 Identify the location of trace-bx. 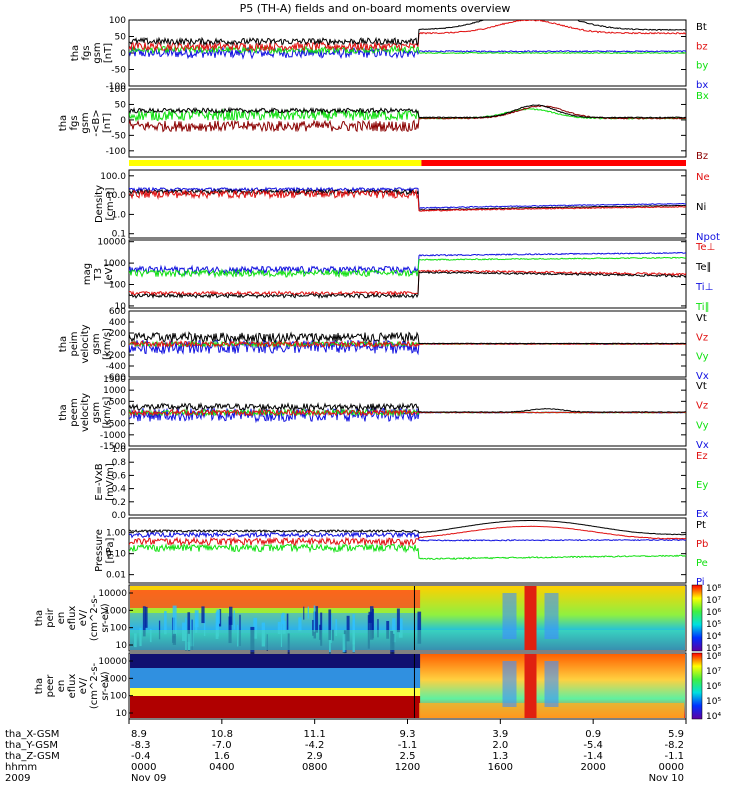
(407, 115).